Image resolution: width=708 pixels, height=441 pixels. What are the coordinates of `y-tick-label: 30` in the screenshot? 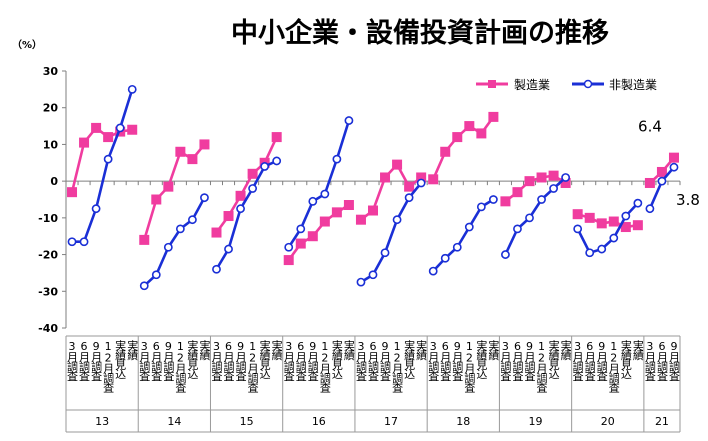 It's located at (51, 71).